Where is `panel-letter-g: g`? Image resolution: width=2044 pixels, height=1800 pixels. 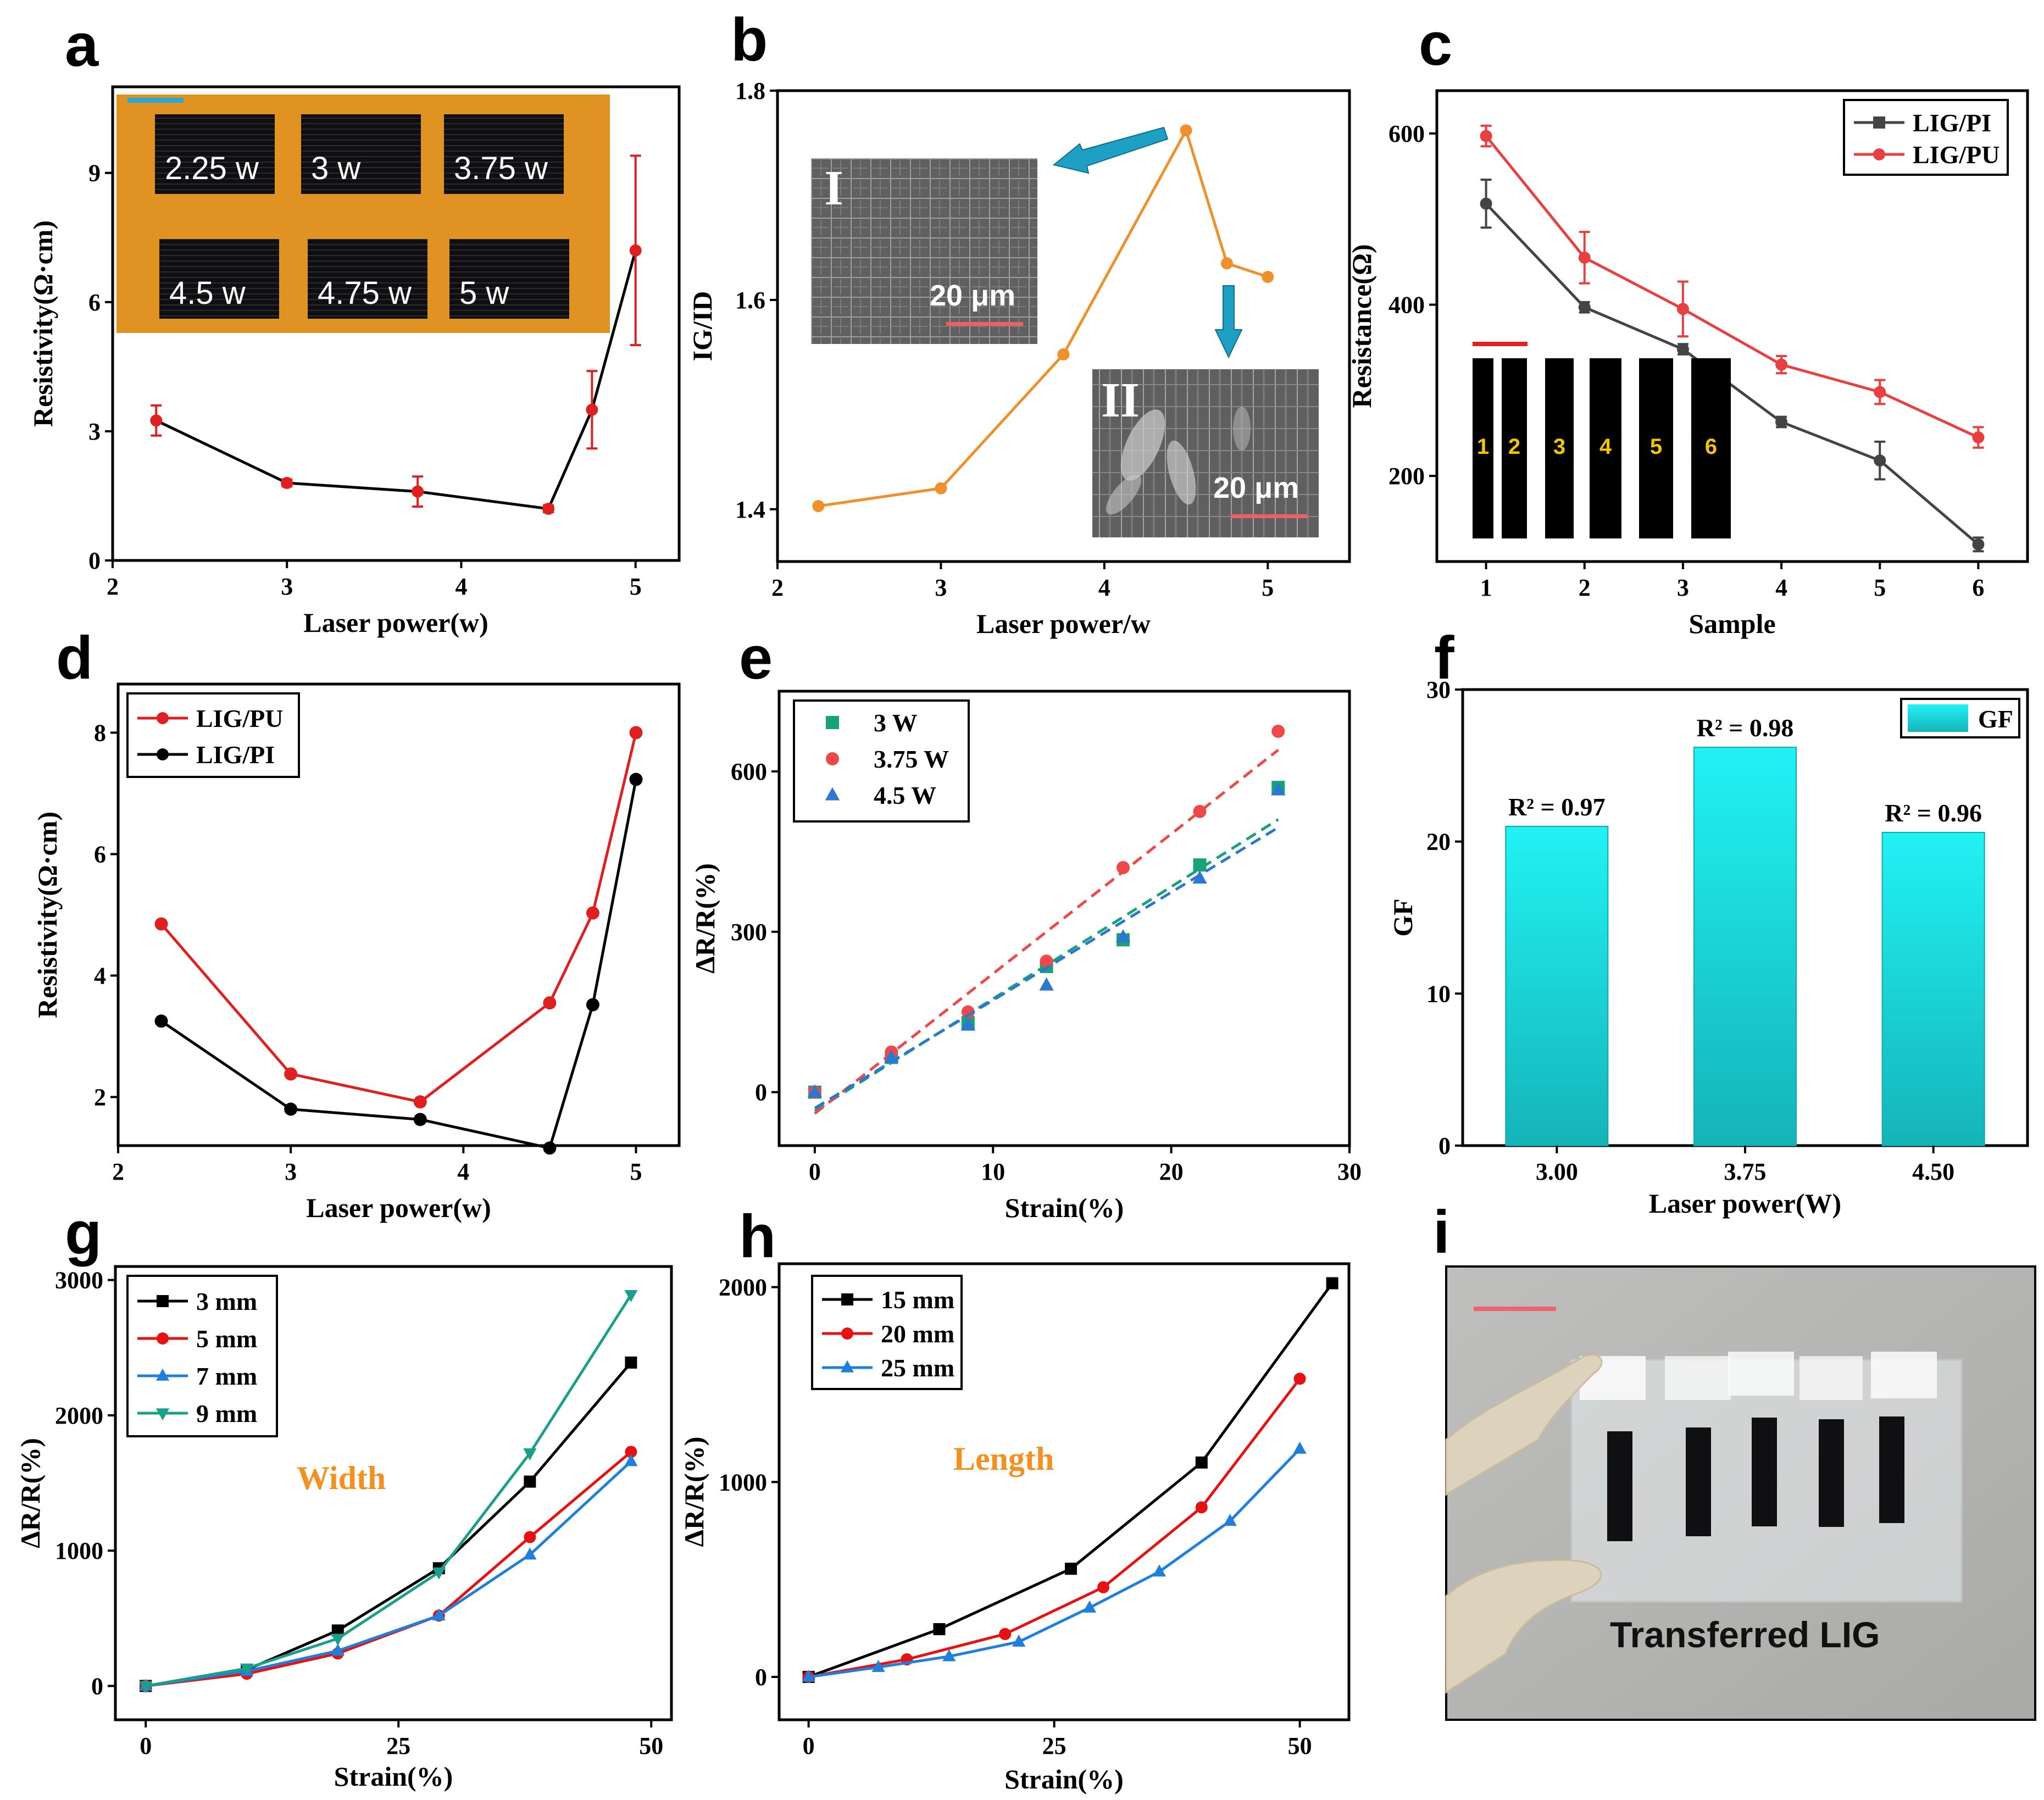
panel-letter-g: g is located at coordinates (83, 1233).